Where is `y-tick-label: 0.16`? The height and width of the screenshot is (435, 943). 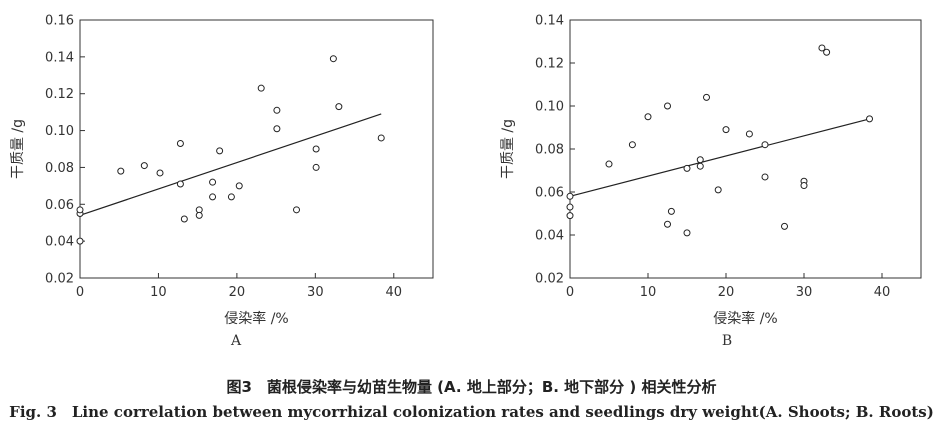 y-tick-label: 0.16 is located at coordinates (59, 21).